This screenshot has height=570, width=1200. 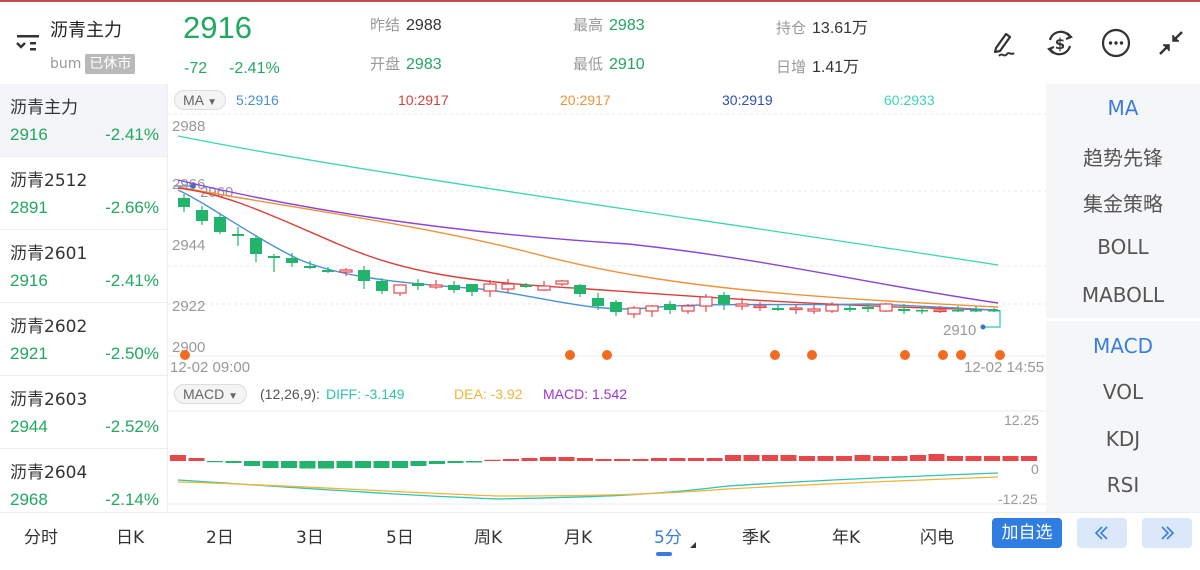 I want to click on period-dropdown-caret-icon, so click(x=693, y=545).